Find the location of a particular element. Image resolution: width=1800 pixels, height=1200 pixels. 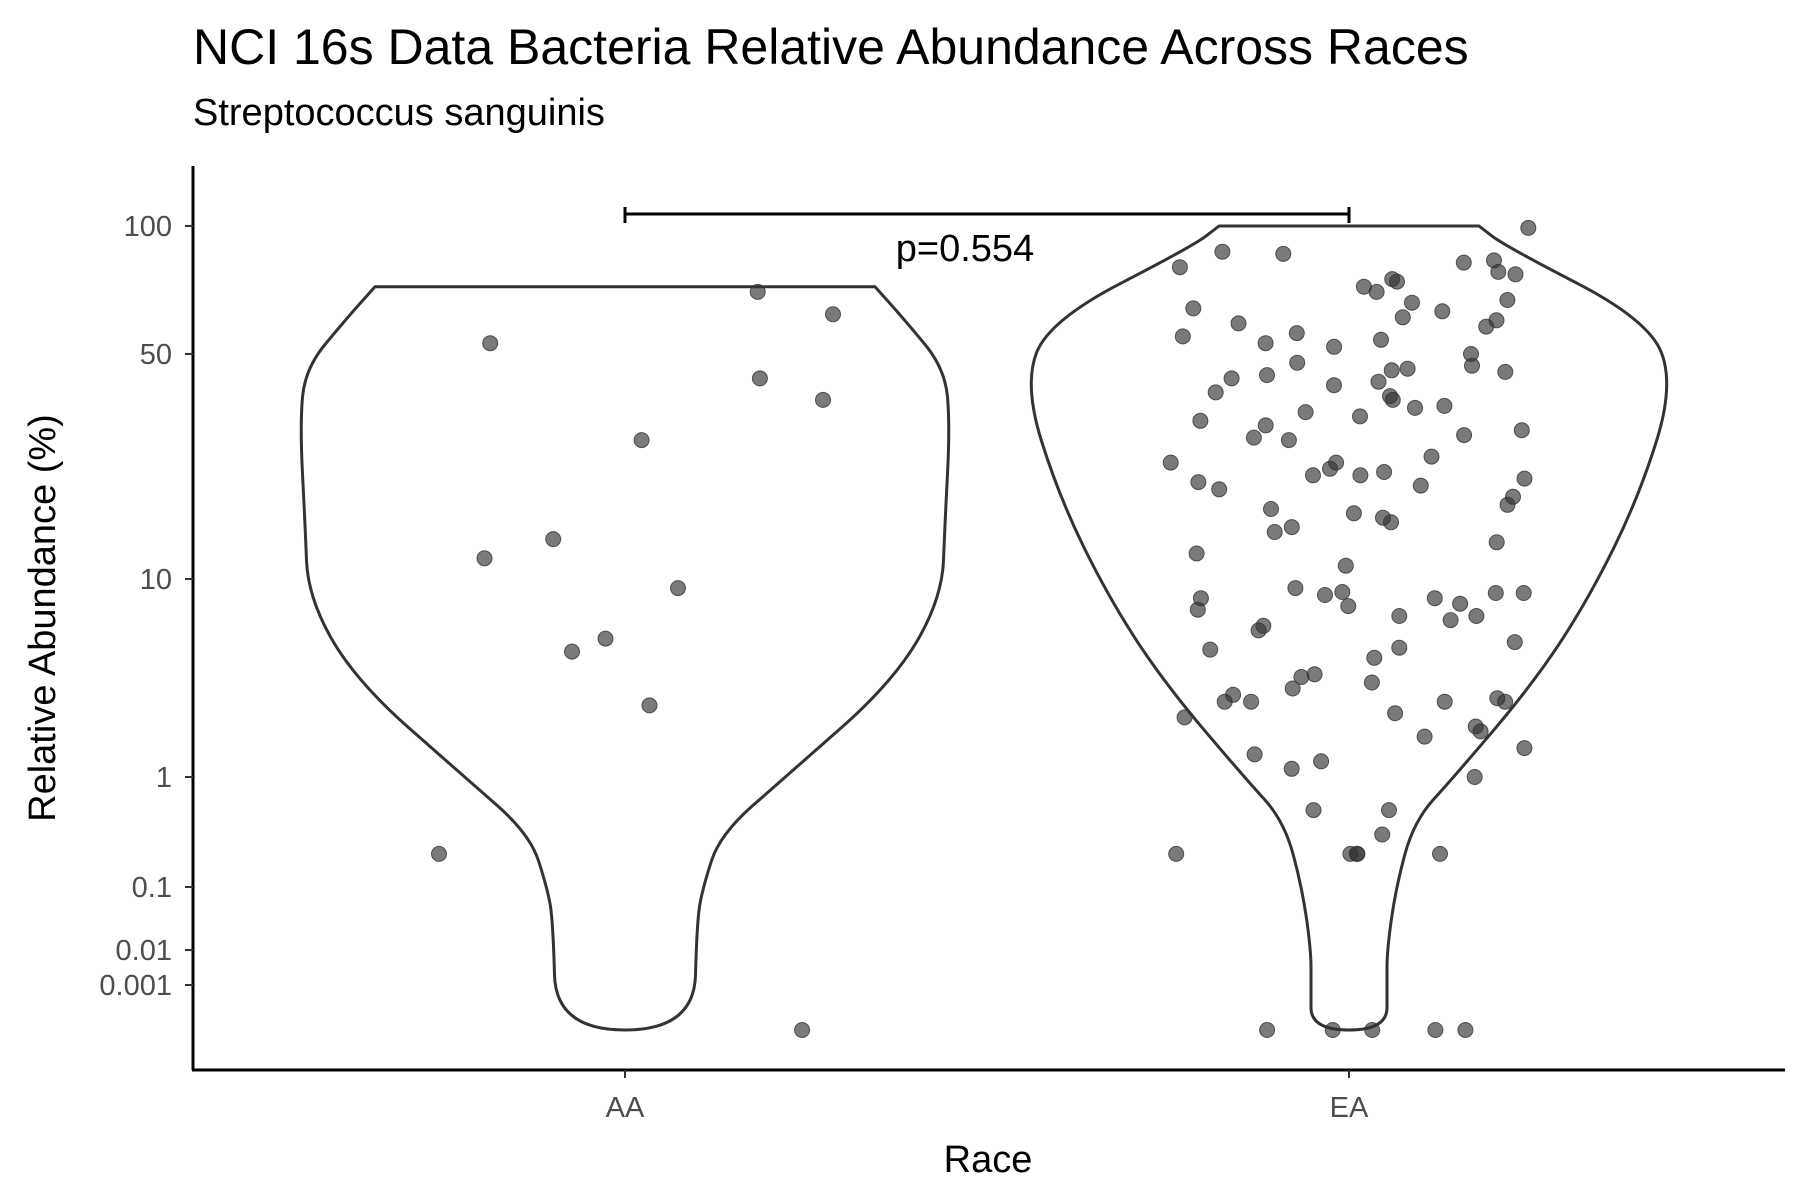

y-tick-label: 1 is located at coordinates (164, 778).